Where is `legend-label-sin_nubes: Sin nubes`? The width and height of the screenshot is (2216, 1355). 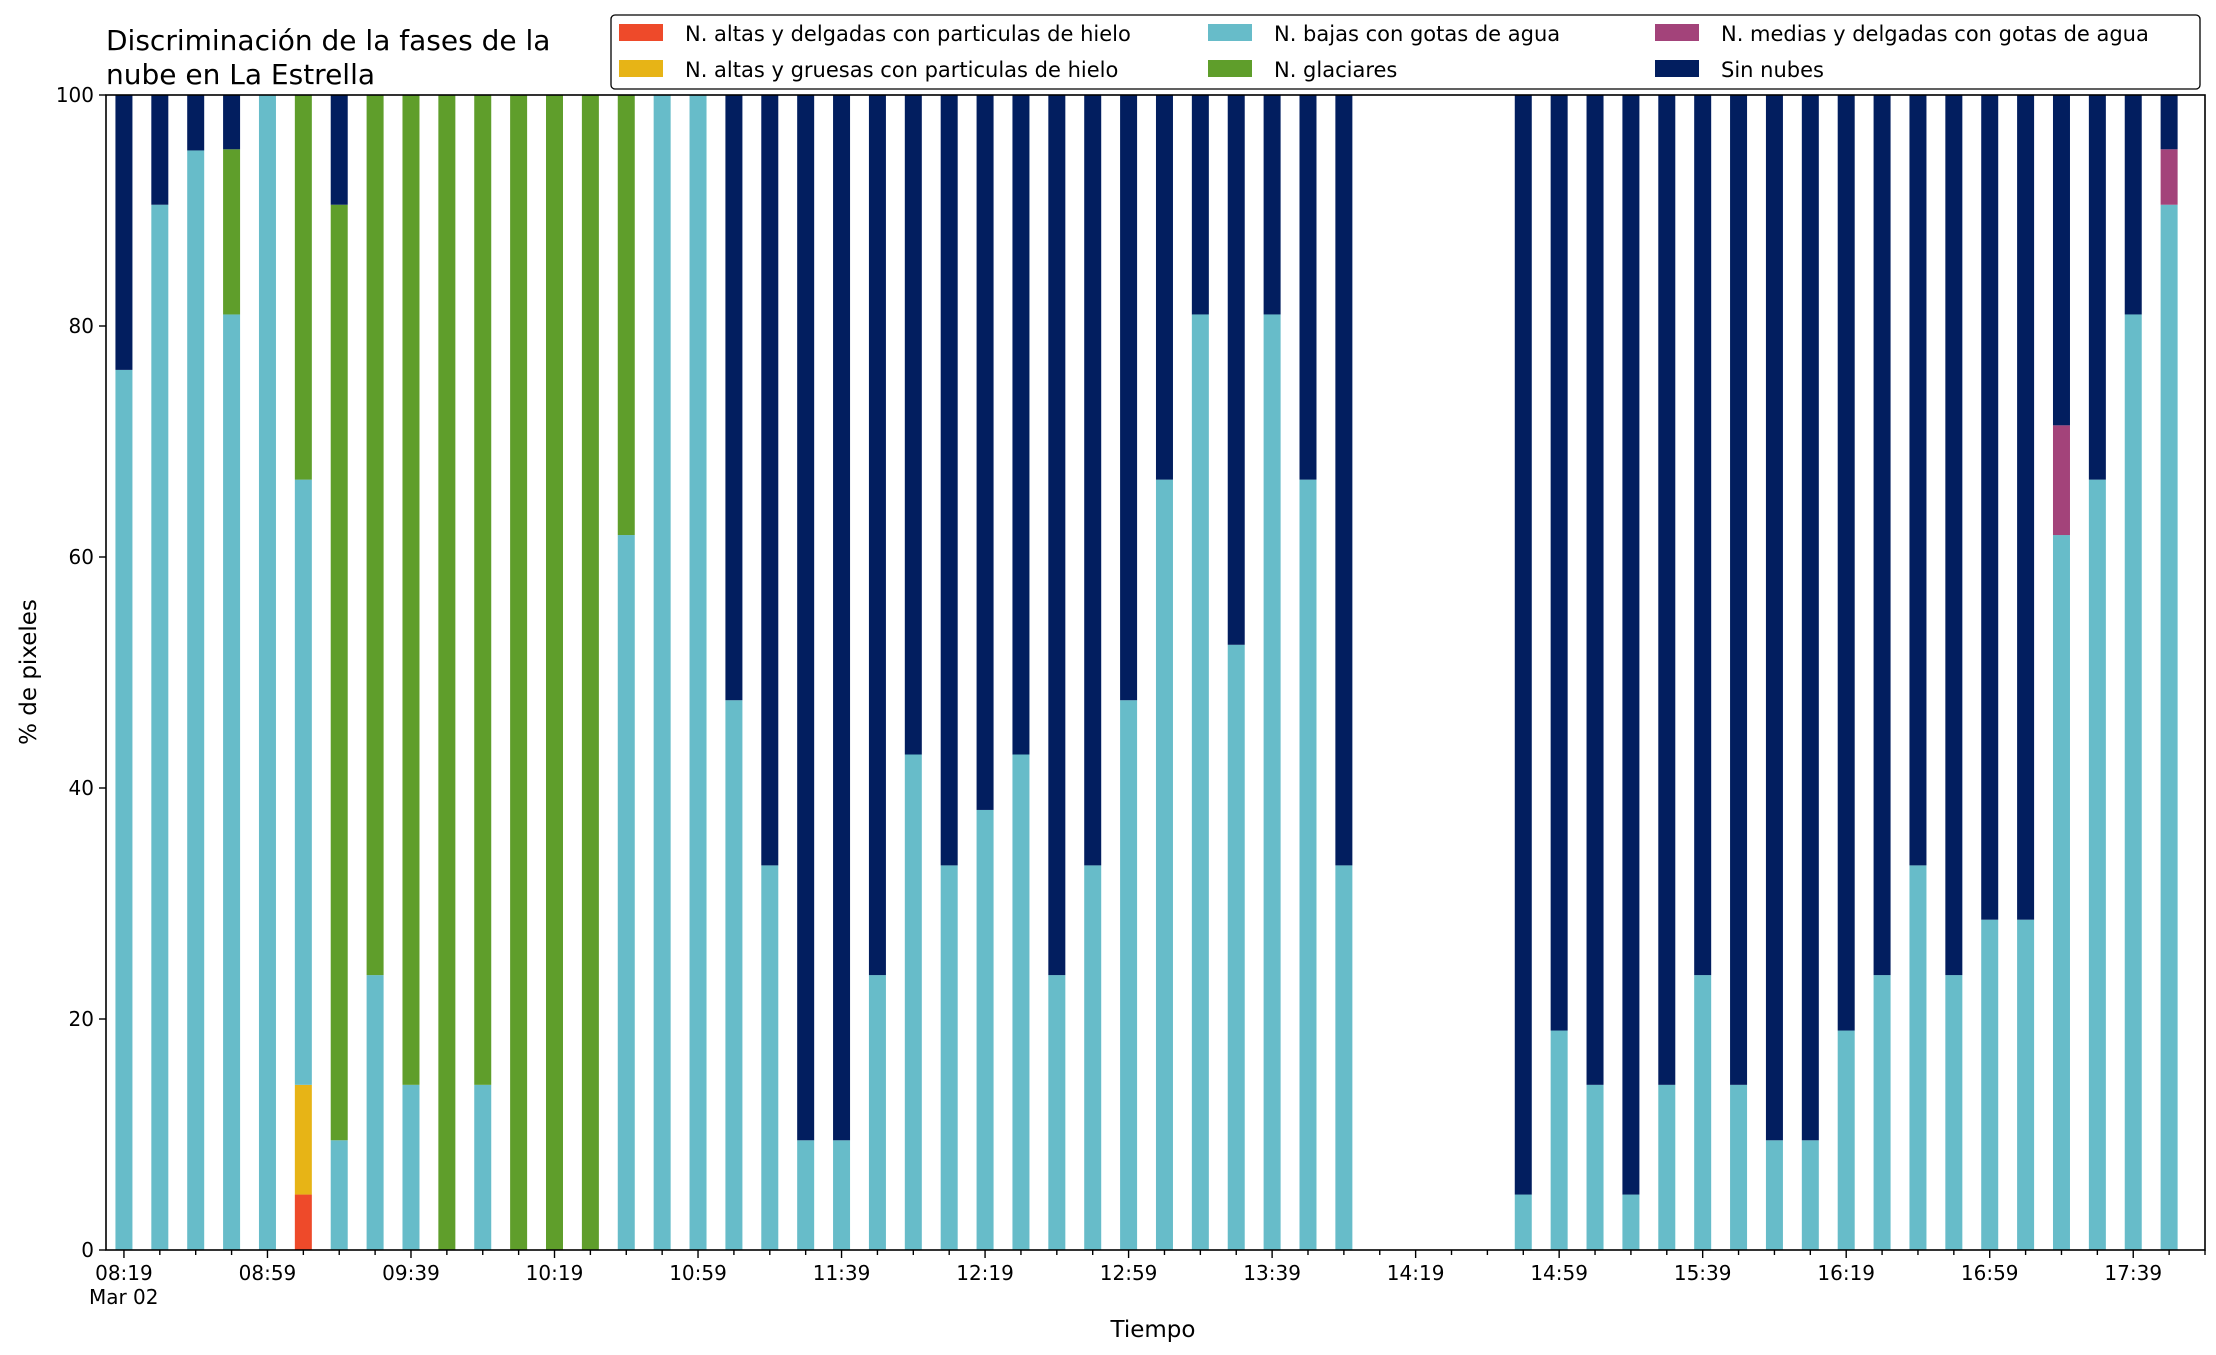
legend-label-sin_nubes: Sin nubes is located at coordinates (1772, 70).